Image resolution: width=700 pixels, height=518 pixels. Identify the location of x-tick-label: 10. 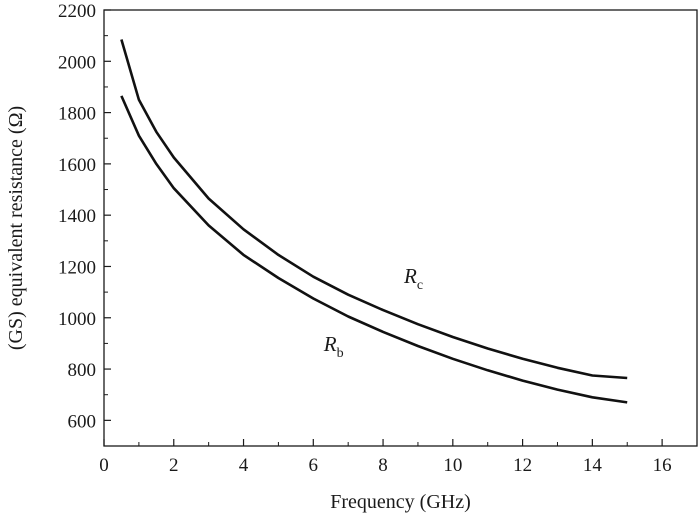
(452, 465).